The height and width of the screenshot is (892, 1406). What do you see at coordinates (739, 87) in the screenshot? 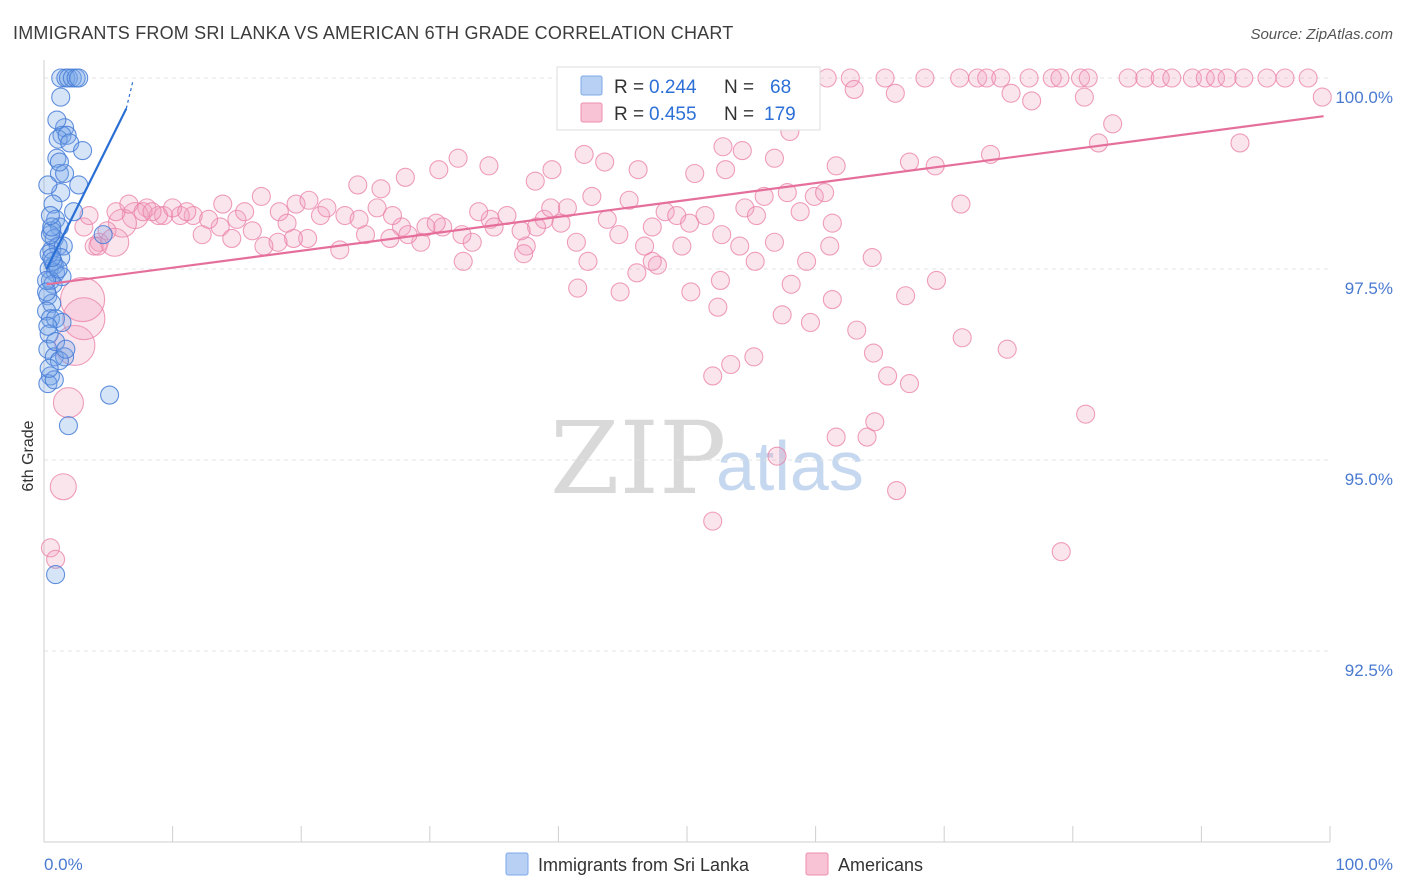
I see `legend-n-key-sri-lanka: N =` at bounding box center [739, 87].